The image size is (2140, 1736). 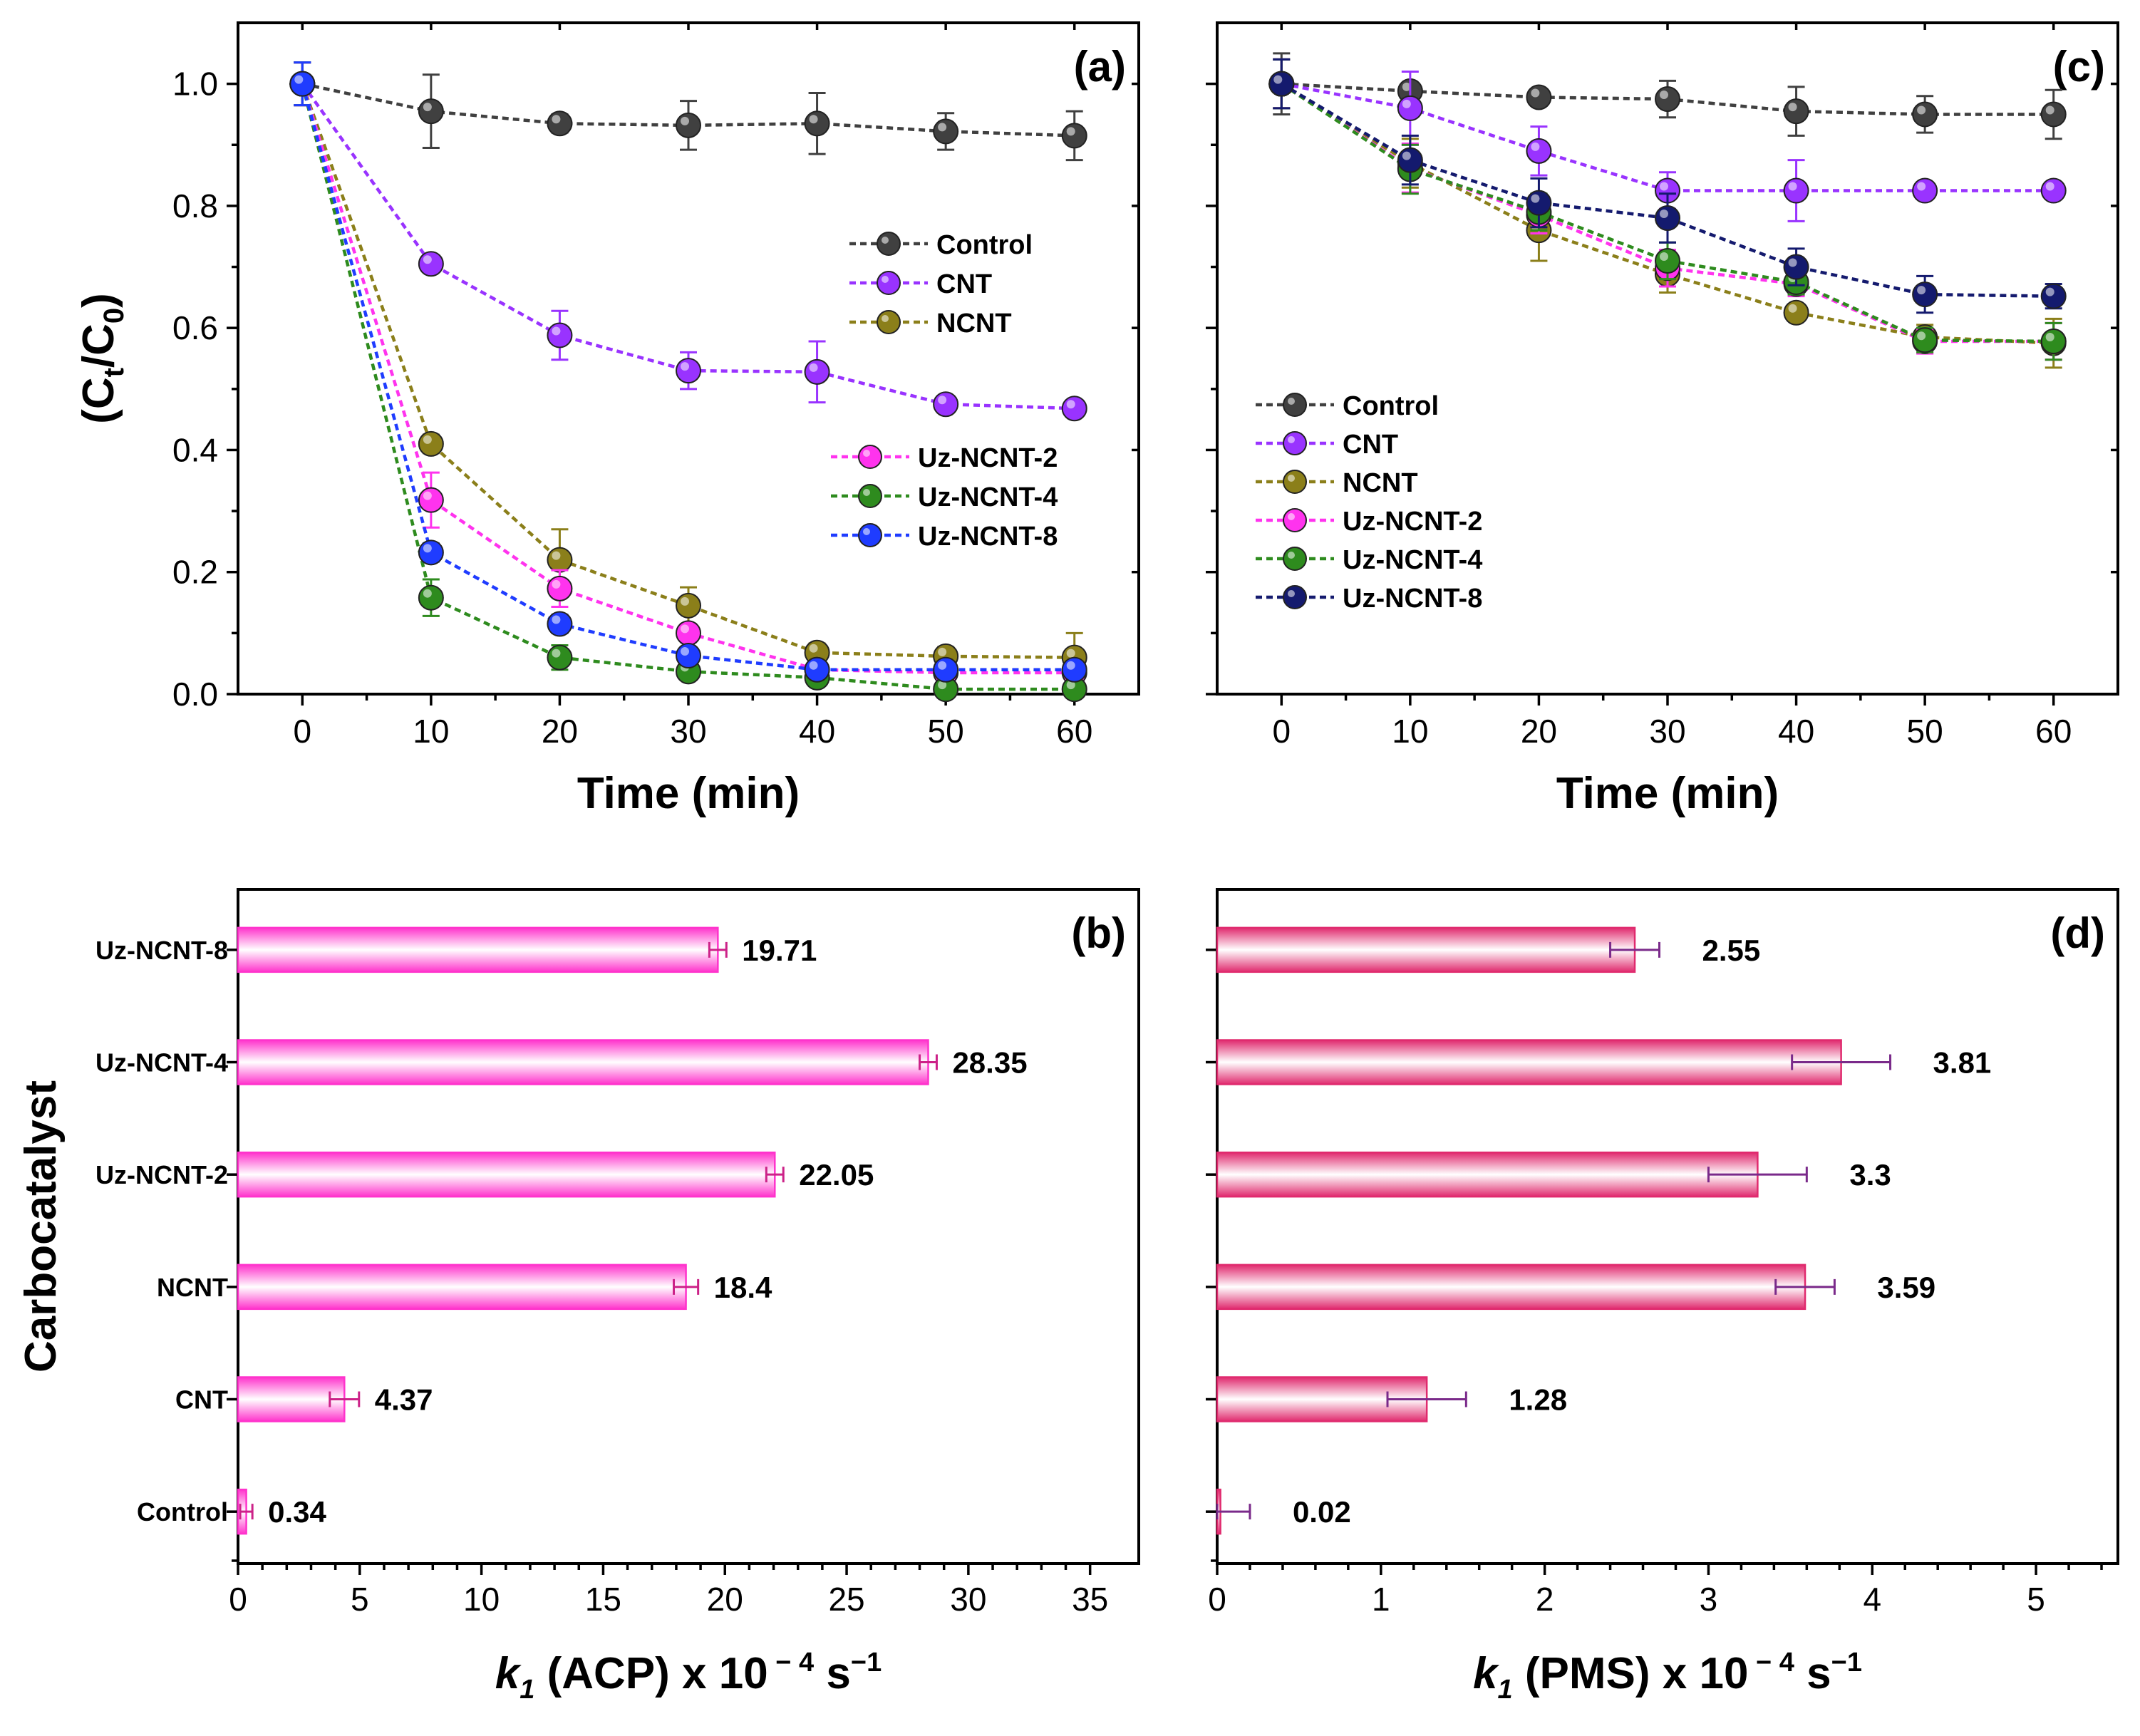 What do you see at coordinates (1731, 950) in the screenshot?
I see `value-label-uz-ncnt-8: 2.55` at bounding box center [1731, 950].